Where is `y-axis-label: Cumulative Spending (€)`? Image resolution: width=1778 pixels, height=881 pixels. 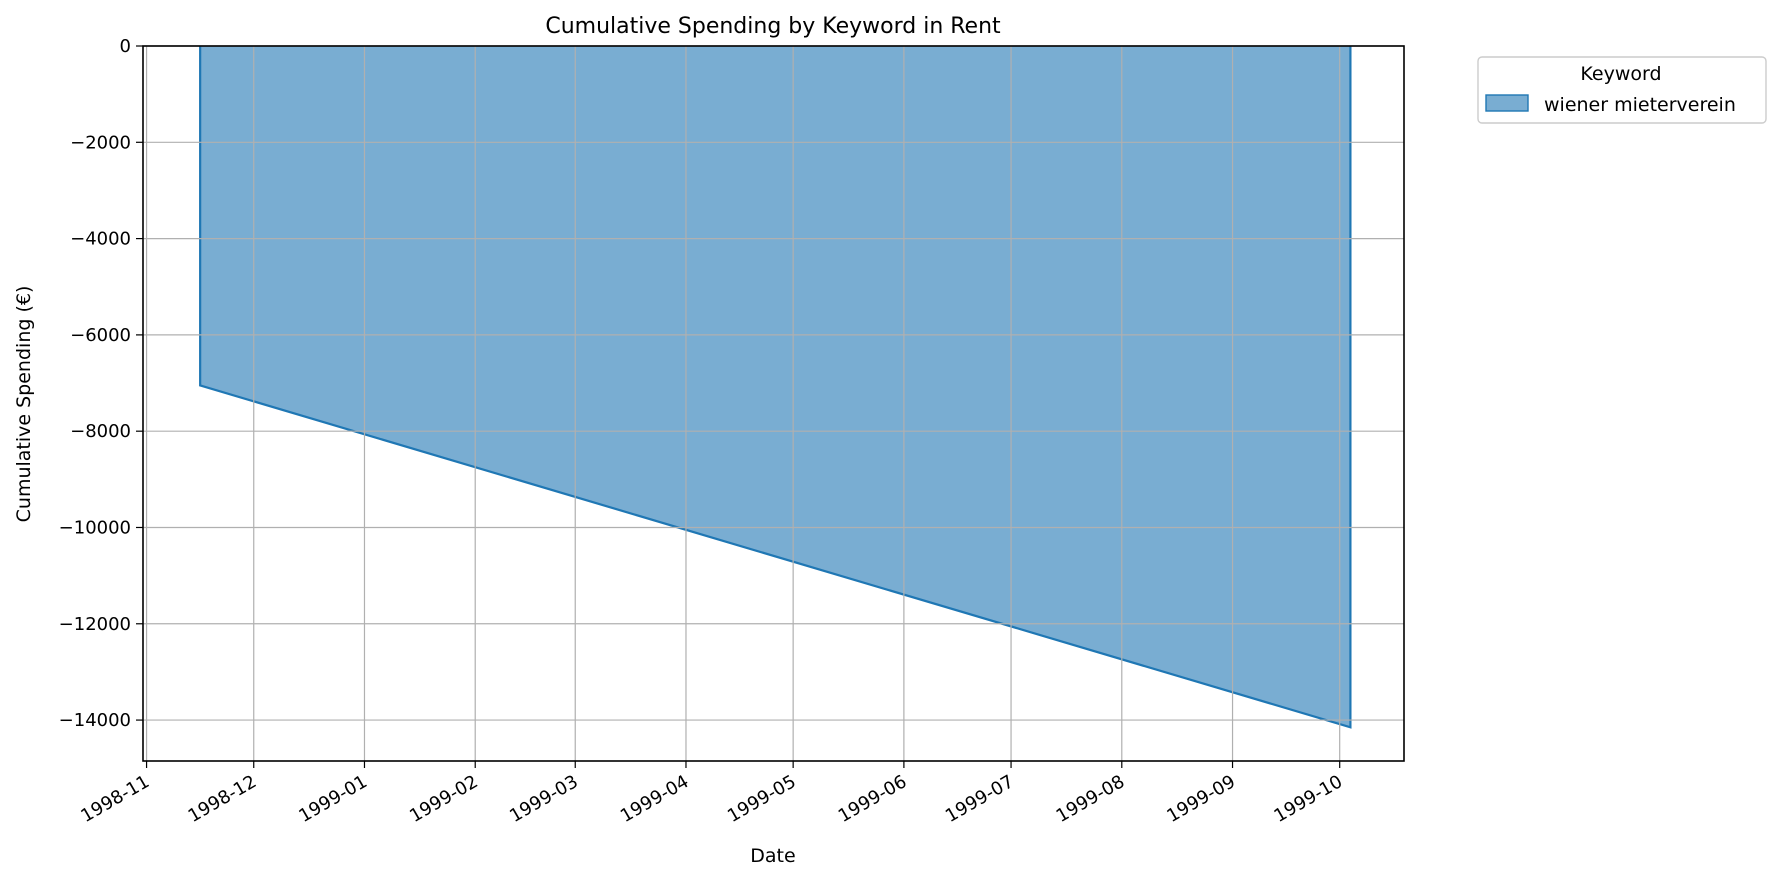
y-axis-label: Cumulative Spending (€) is located at coordinates (24, 404).